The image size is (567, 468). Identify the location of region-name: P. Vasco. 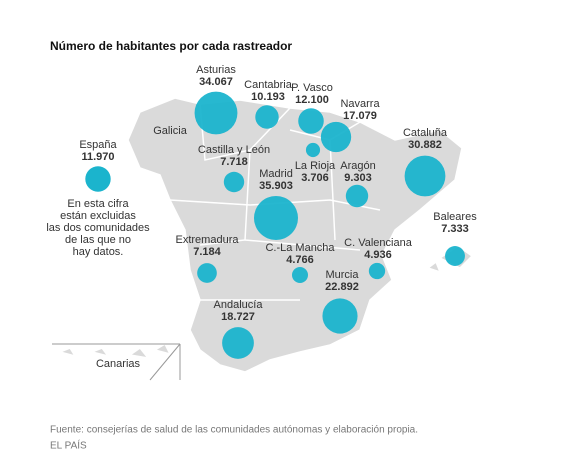
(312, 88).